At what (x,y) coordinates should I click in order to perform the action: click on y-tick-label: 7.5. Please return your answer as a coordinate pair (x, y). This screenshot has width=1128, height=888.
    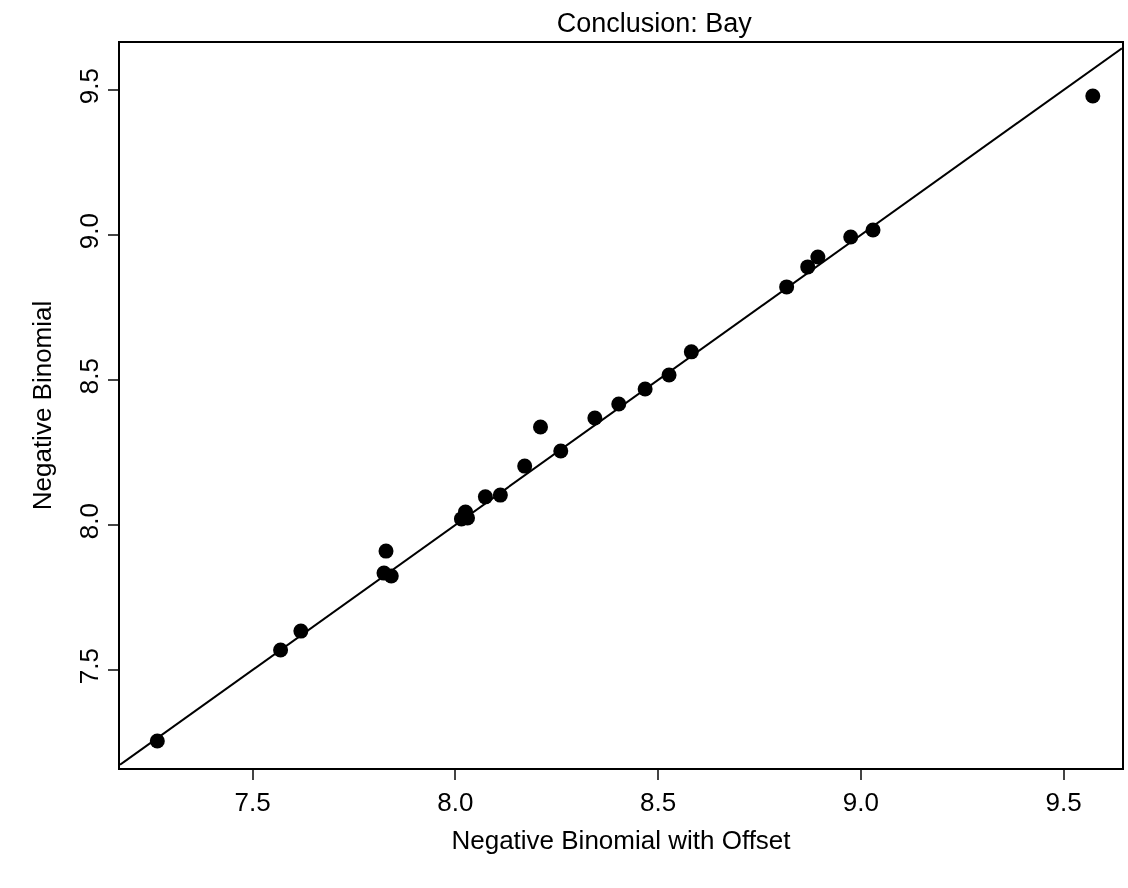
    Looking at the image, I should click on (88, 666).